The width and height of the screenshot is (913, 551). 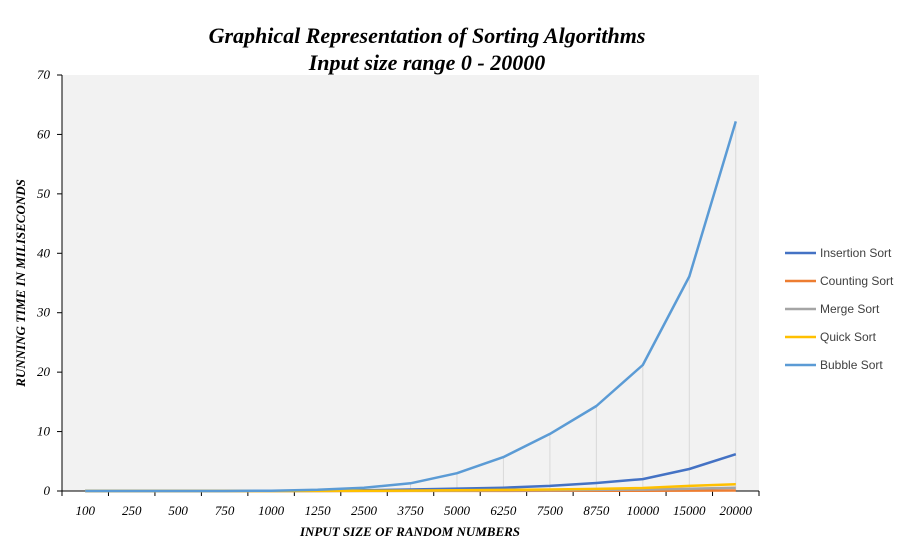 I want to click on x-tick-label: 1250, so click(x=318, y=510).